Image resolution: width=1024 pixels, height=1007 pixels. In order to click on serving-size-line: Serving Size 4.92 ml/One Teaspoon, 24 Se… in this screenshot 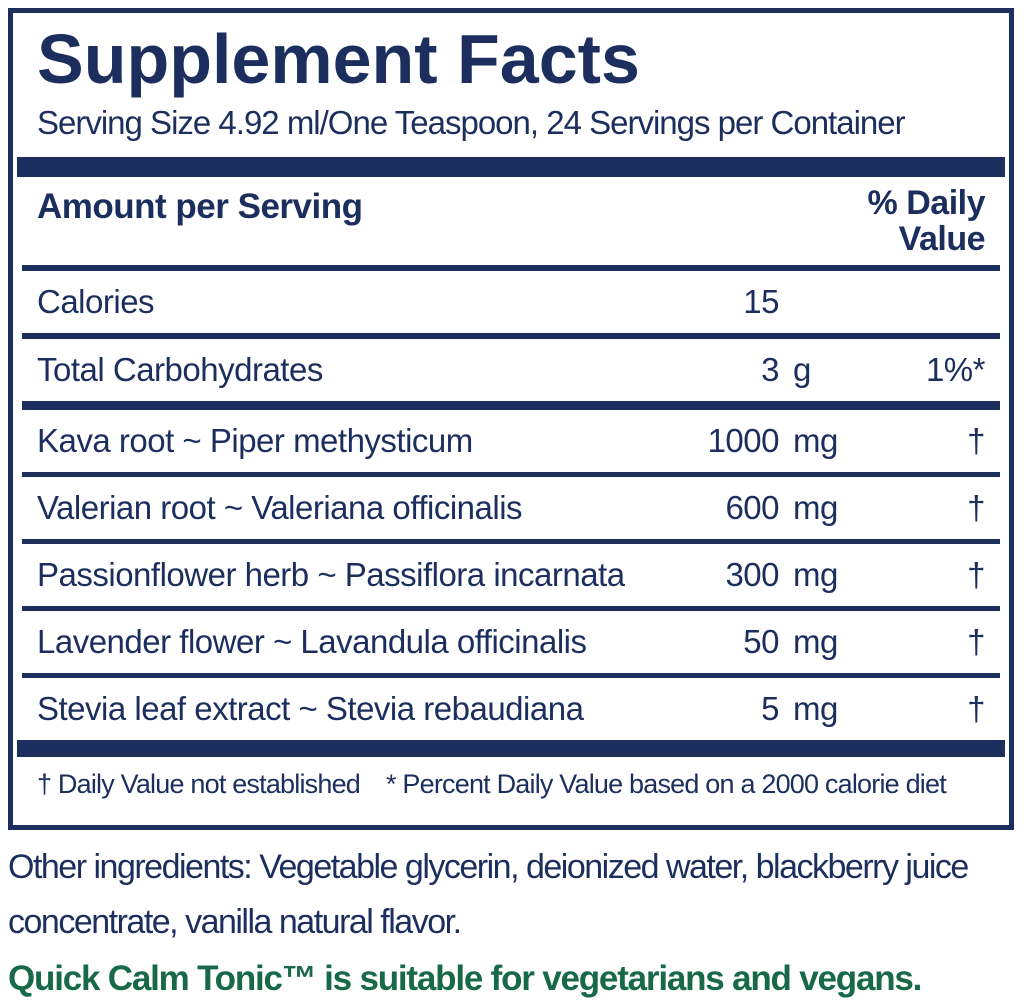, I will do `click(471, 122)`.